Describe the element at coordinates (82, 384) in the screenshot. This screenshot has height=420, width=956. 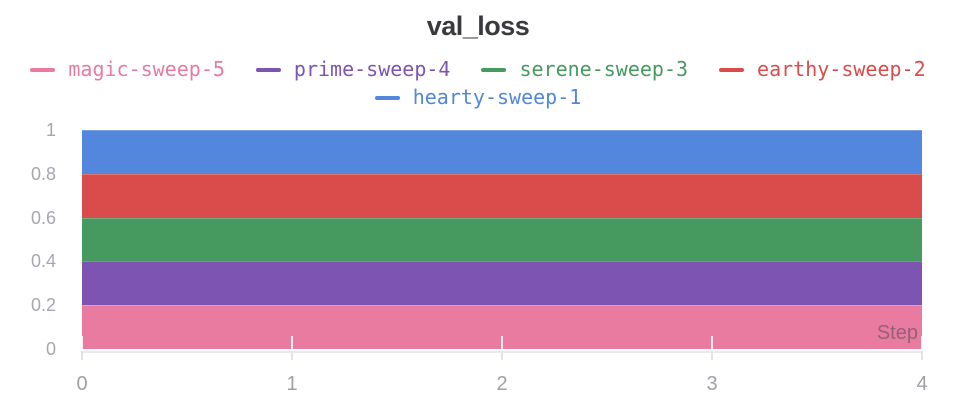
I see `x-tick-label-0: 0` at that location.